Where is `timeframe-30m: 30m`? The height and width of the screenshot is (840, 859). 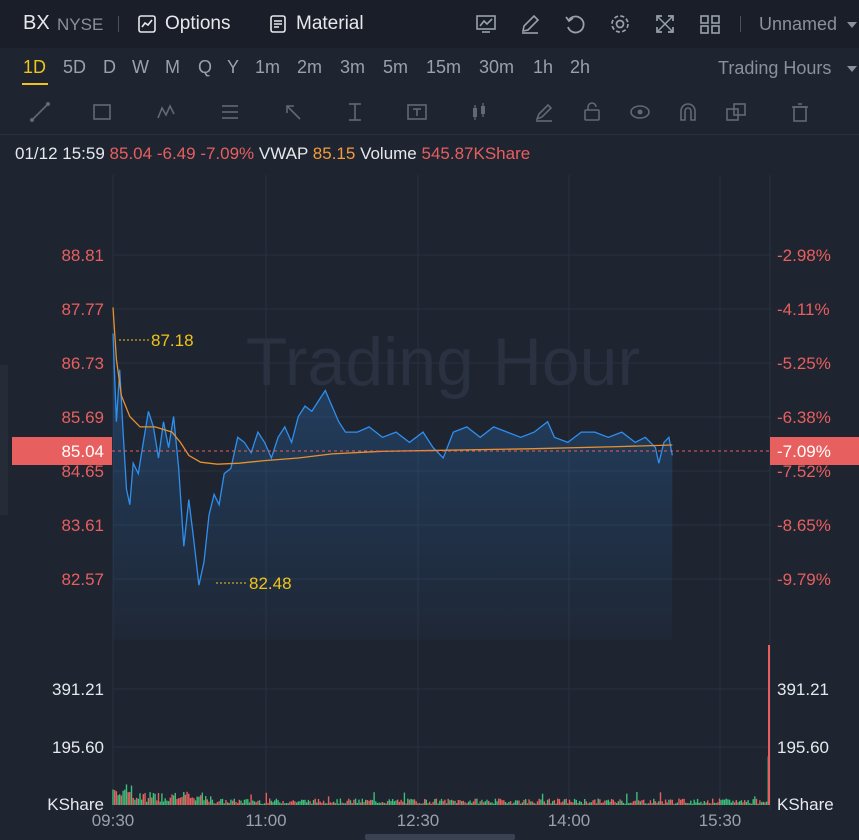
timeframe-30m: 30m is located at coordinates (497, 67).